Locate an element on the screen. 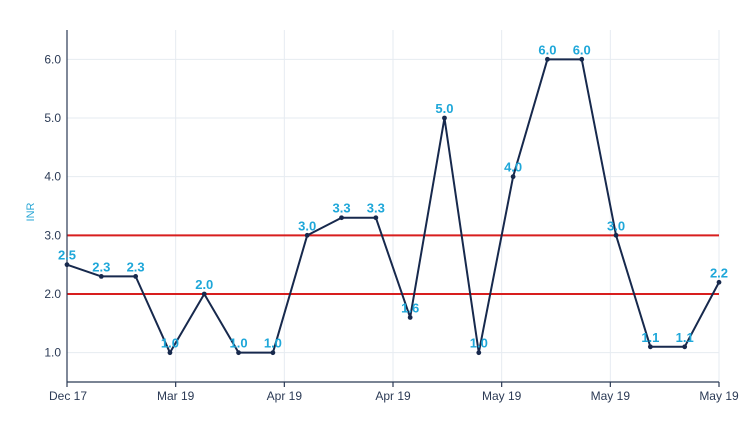  x-tick-label: Mar 19 is located at coordinates (176, 396).